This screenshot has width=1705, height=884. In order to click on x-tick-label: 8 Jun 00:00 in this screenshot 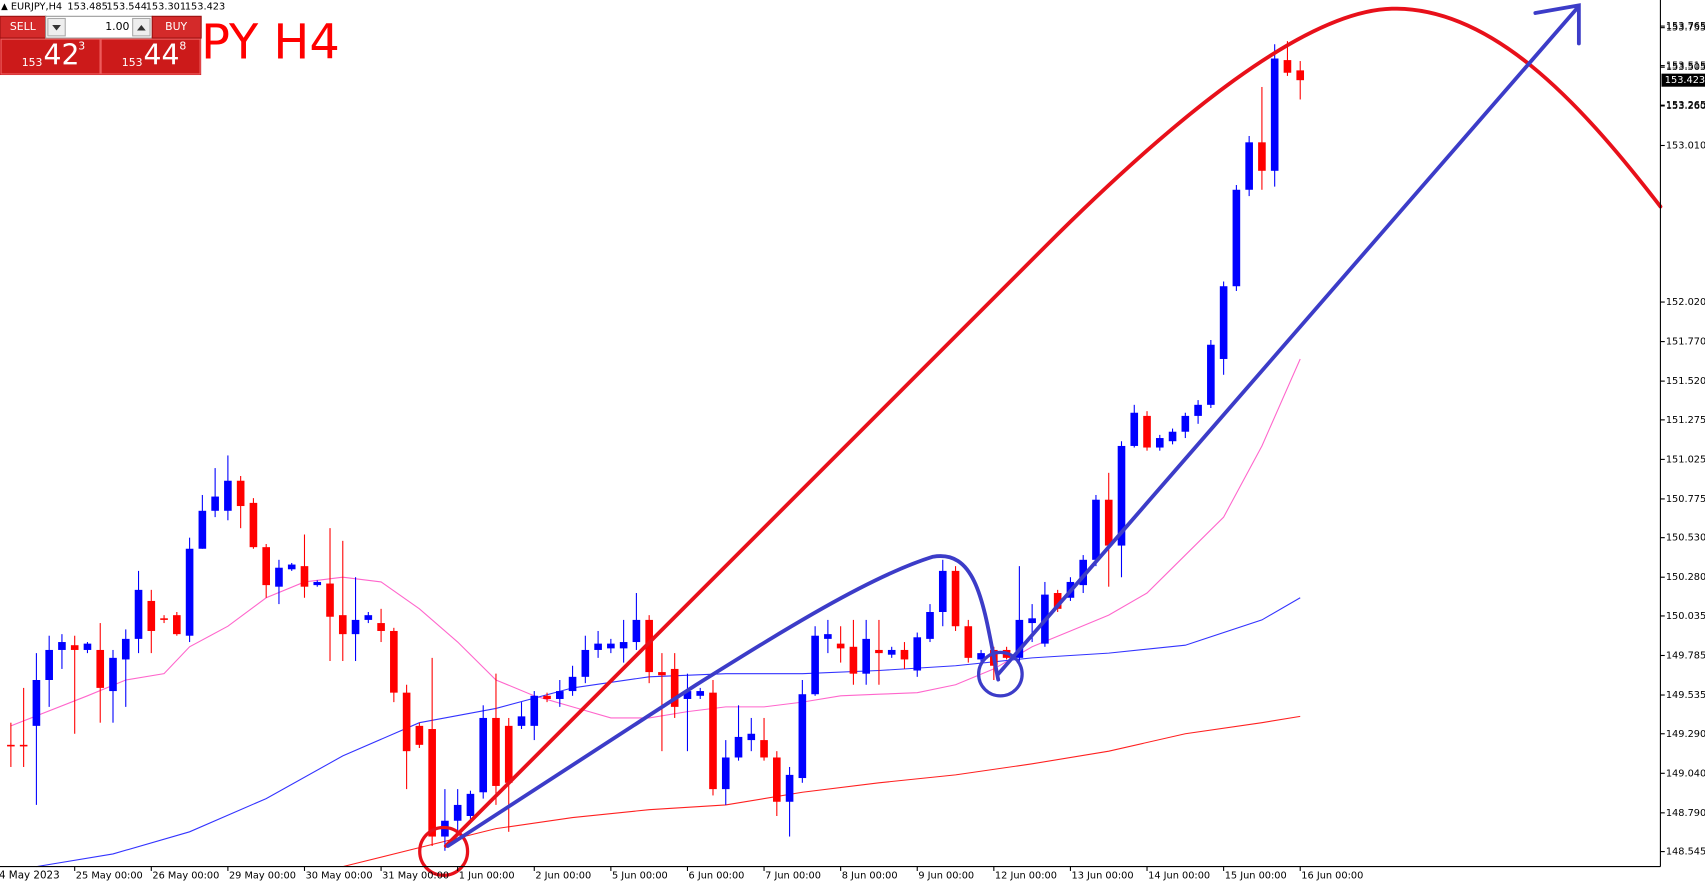, I will do `click(870, 875)`.